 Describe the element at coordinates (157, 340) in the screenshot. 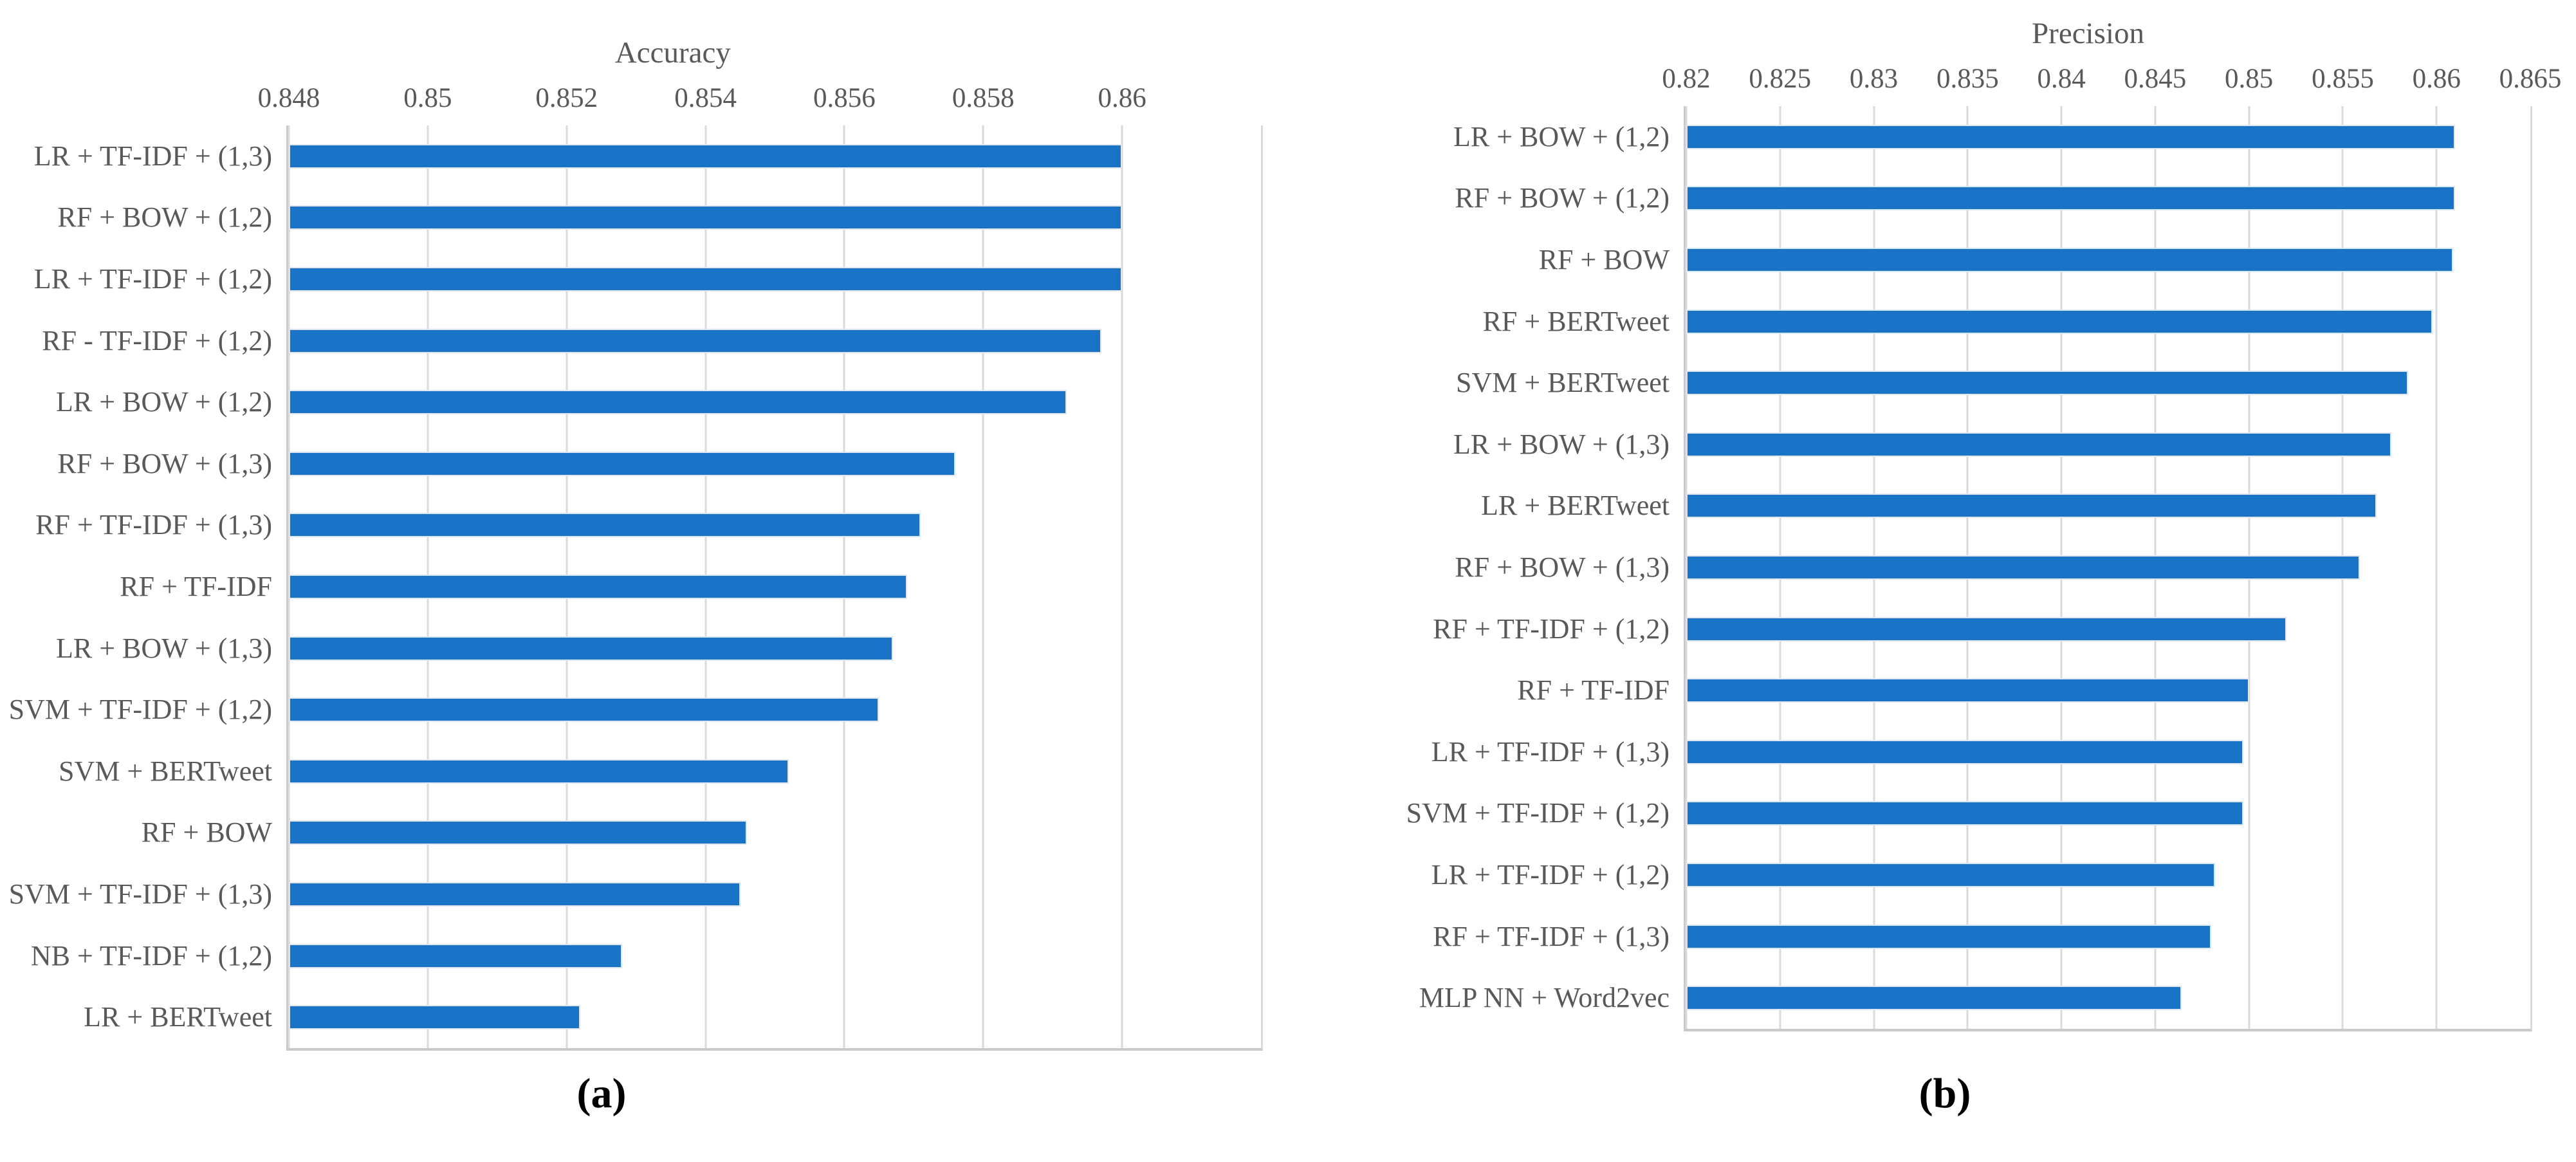

I see `category-label: RF - TF-IDF + (1,2)` at that location.